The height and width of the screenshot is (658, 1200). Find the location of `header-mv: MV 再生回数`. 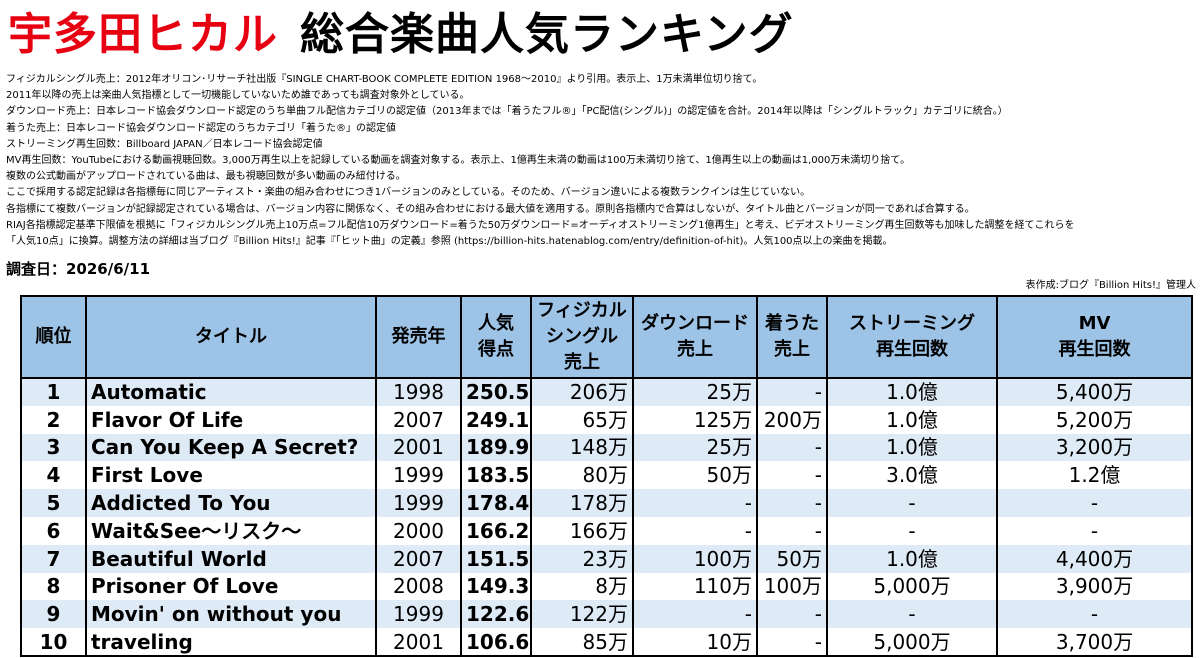

header-mv: MV 再生回数 is located at coordinates (1094, 337).